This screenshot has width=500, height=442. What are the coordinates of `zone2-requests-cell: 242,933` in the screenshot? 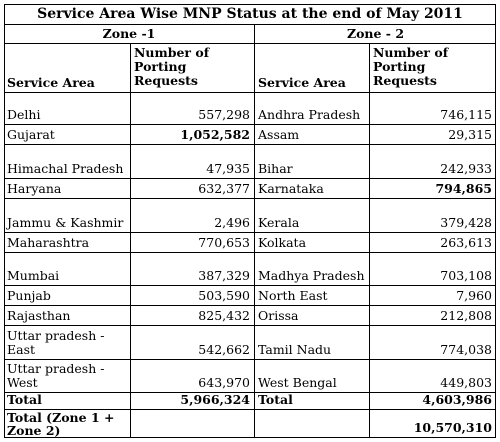 It's located at (433, 162).